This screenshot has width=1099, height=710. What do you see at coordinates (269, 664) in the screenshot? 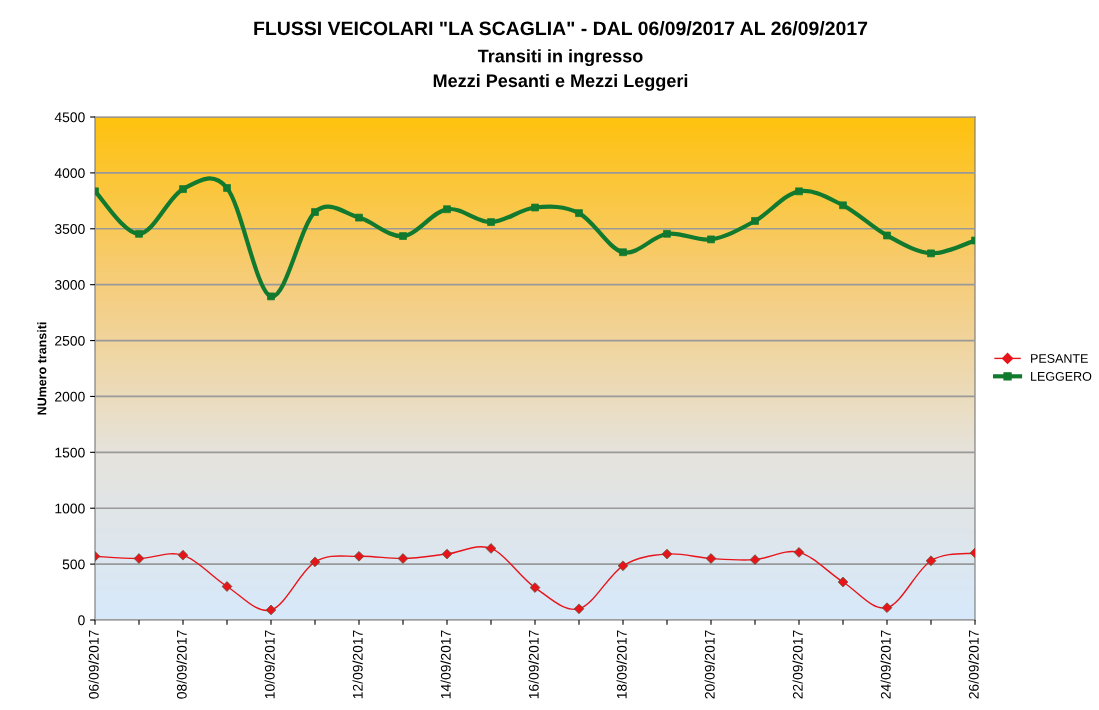
I see `x-tick-label: 10/09/2017` at bounding box center [269, 664].